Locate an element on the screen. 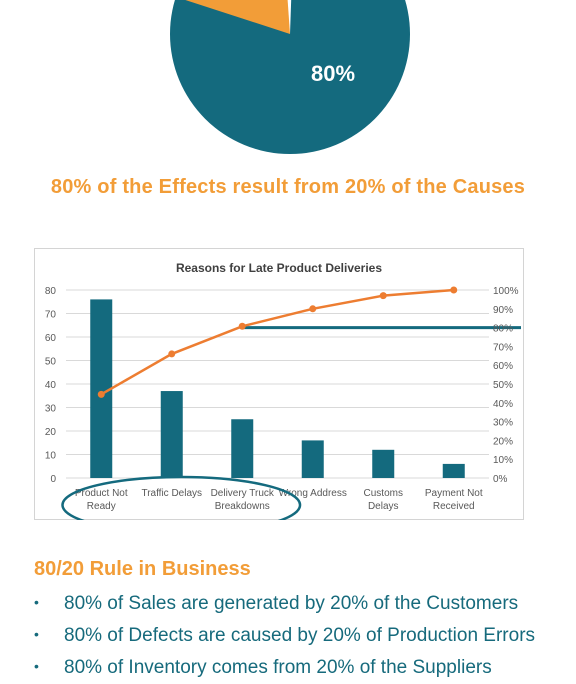  x-tick-label-line: Ready is located at coordinates (101, 506).